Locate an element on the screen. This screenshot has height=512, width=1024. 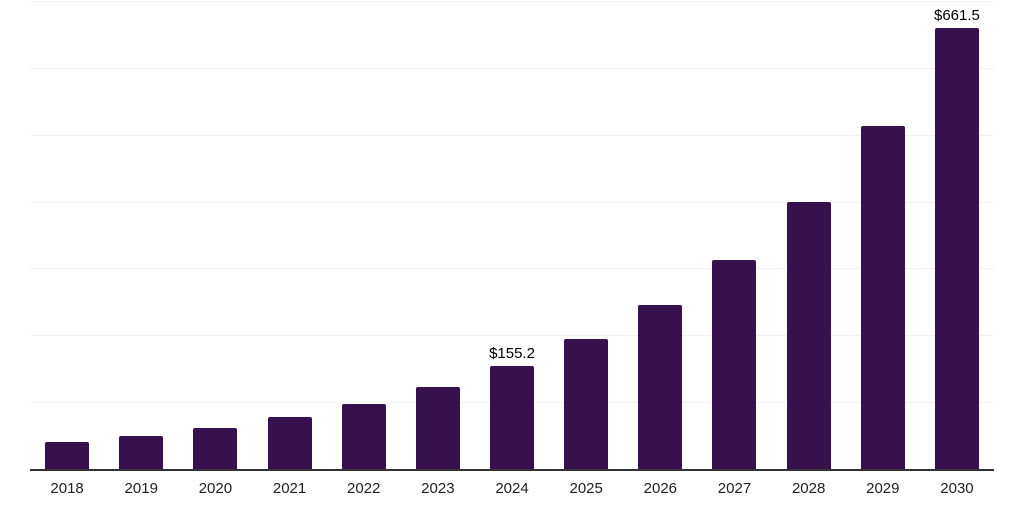
x-tick-label: 2027 is located at coordinates (734, 488).